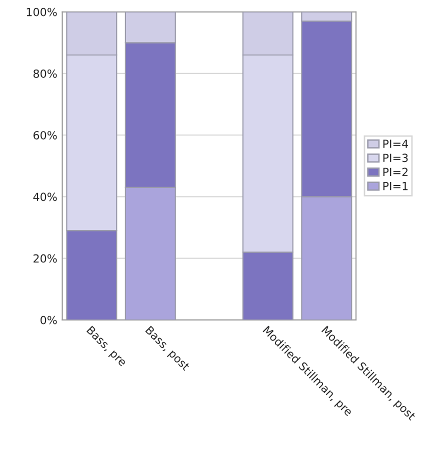 Image resolution: width=445 pixels, height=457 pixels. I want to click on y-tick-label: 40%, so click(45, 197).